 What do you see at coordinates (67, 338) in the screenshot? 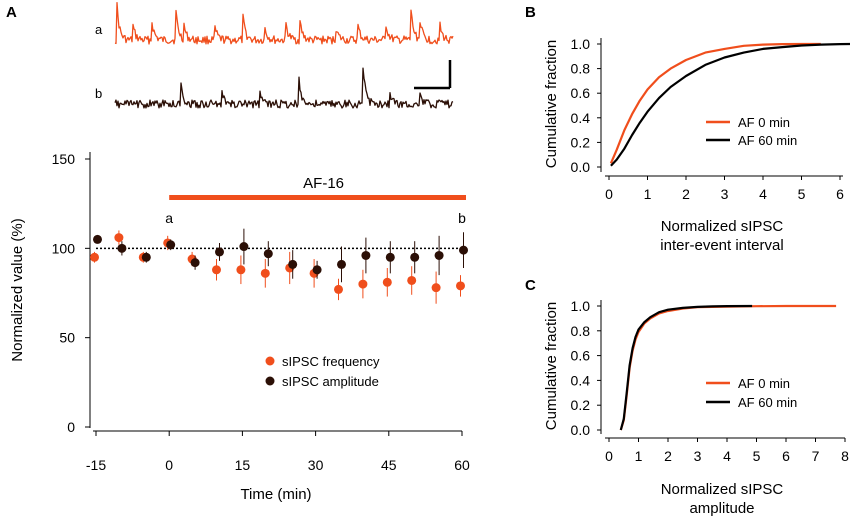
I see `y-tick-label: 50` at bounding box center [67, 338].